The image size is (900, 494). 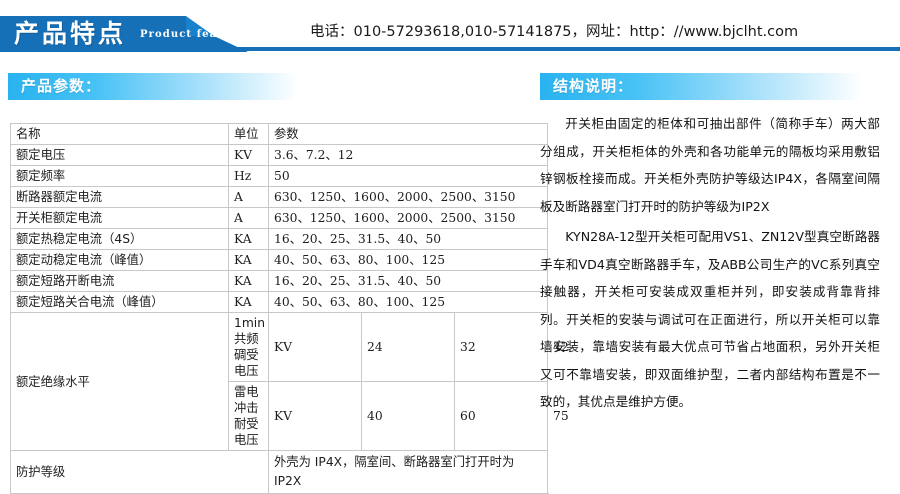 I want to click on row-name: 断路器额定电流, so click(x=119, y=197).